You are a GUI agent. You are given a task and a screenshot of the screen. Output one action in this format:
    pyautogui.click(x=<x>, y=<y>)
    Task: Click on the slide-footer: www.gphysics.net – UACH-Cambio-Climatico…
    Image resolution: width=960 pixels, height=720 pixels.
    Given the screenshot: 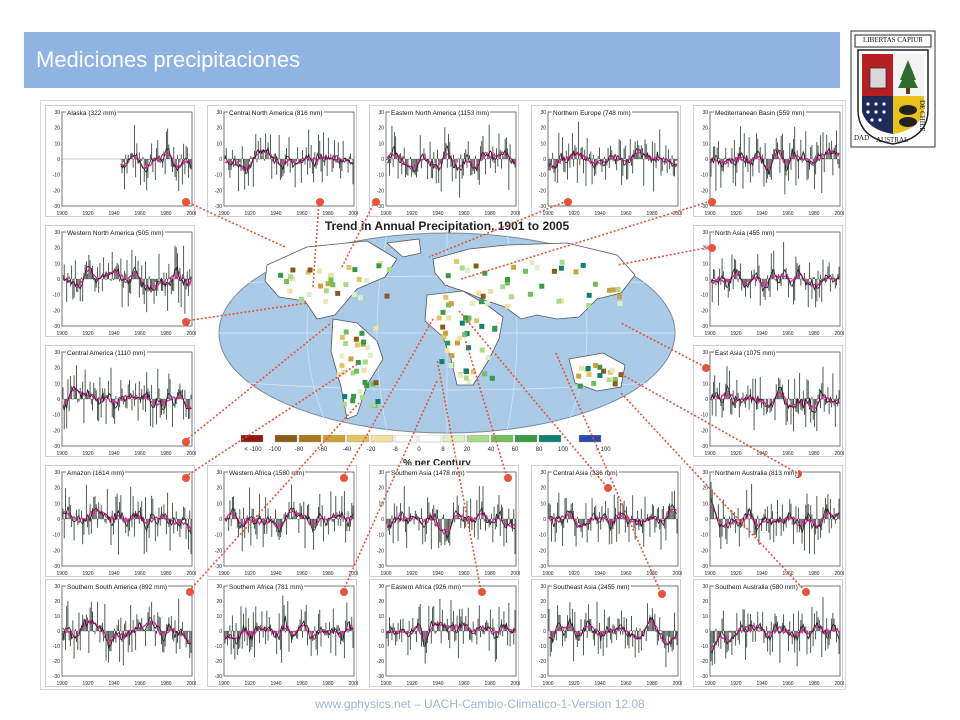 What is the action you would take?
    pyautogui.click(x=480, y=704)
    